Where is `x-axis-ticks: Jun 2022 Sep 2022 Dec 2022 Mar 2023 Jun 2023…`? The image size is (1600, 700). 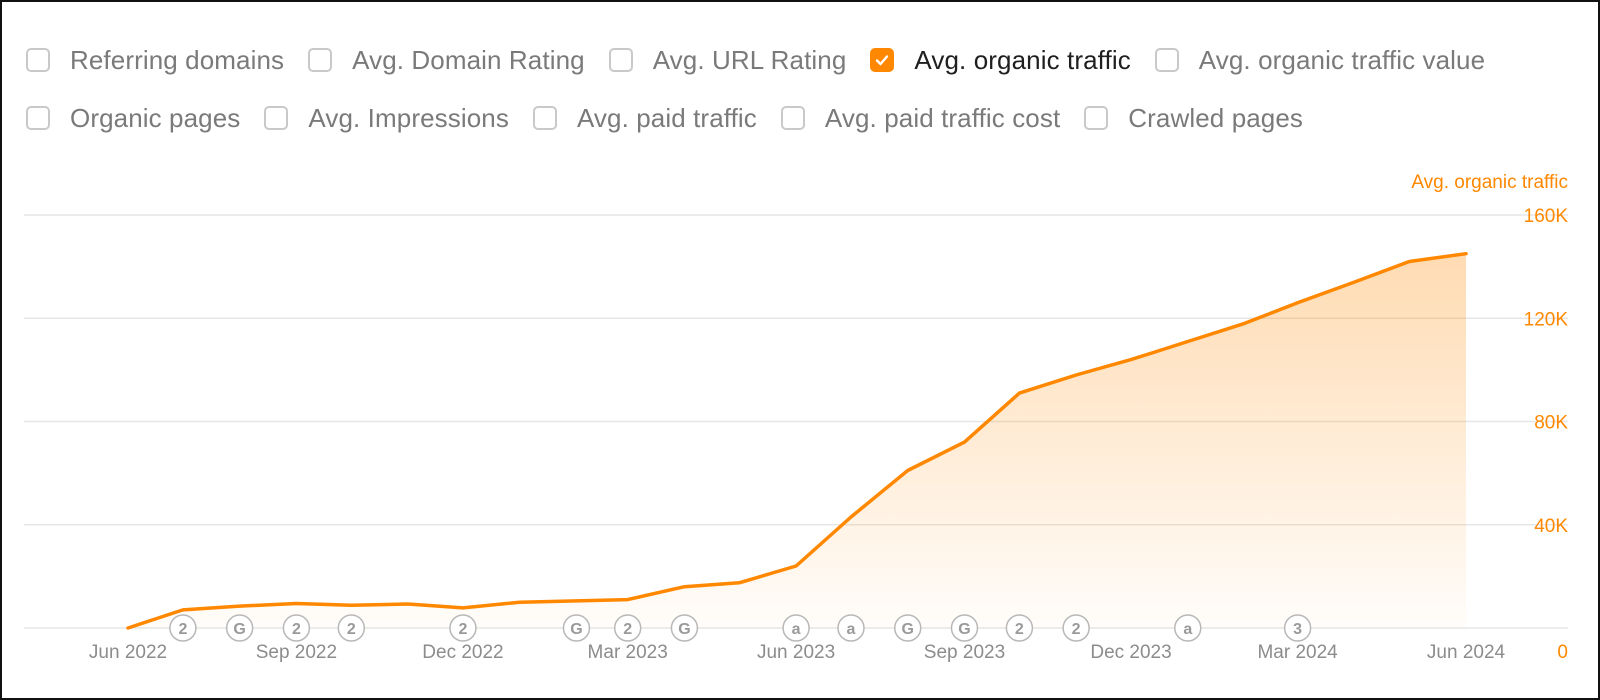 x-axis-ticks: Jun 2022 Sep 2022 Dec 2022 Mar 2023 Jun 2023… is located at coordinates (797, 652).